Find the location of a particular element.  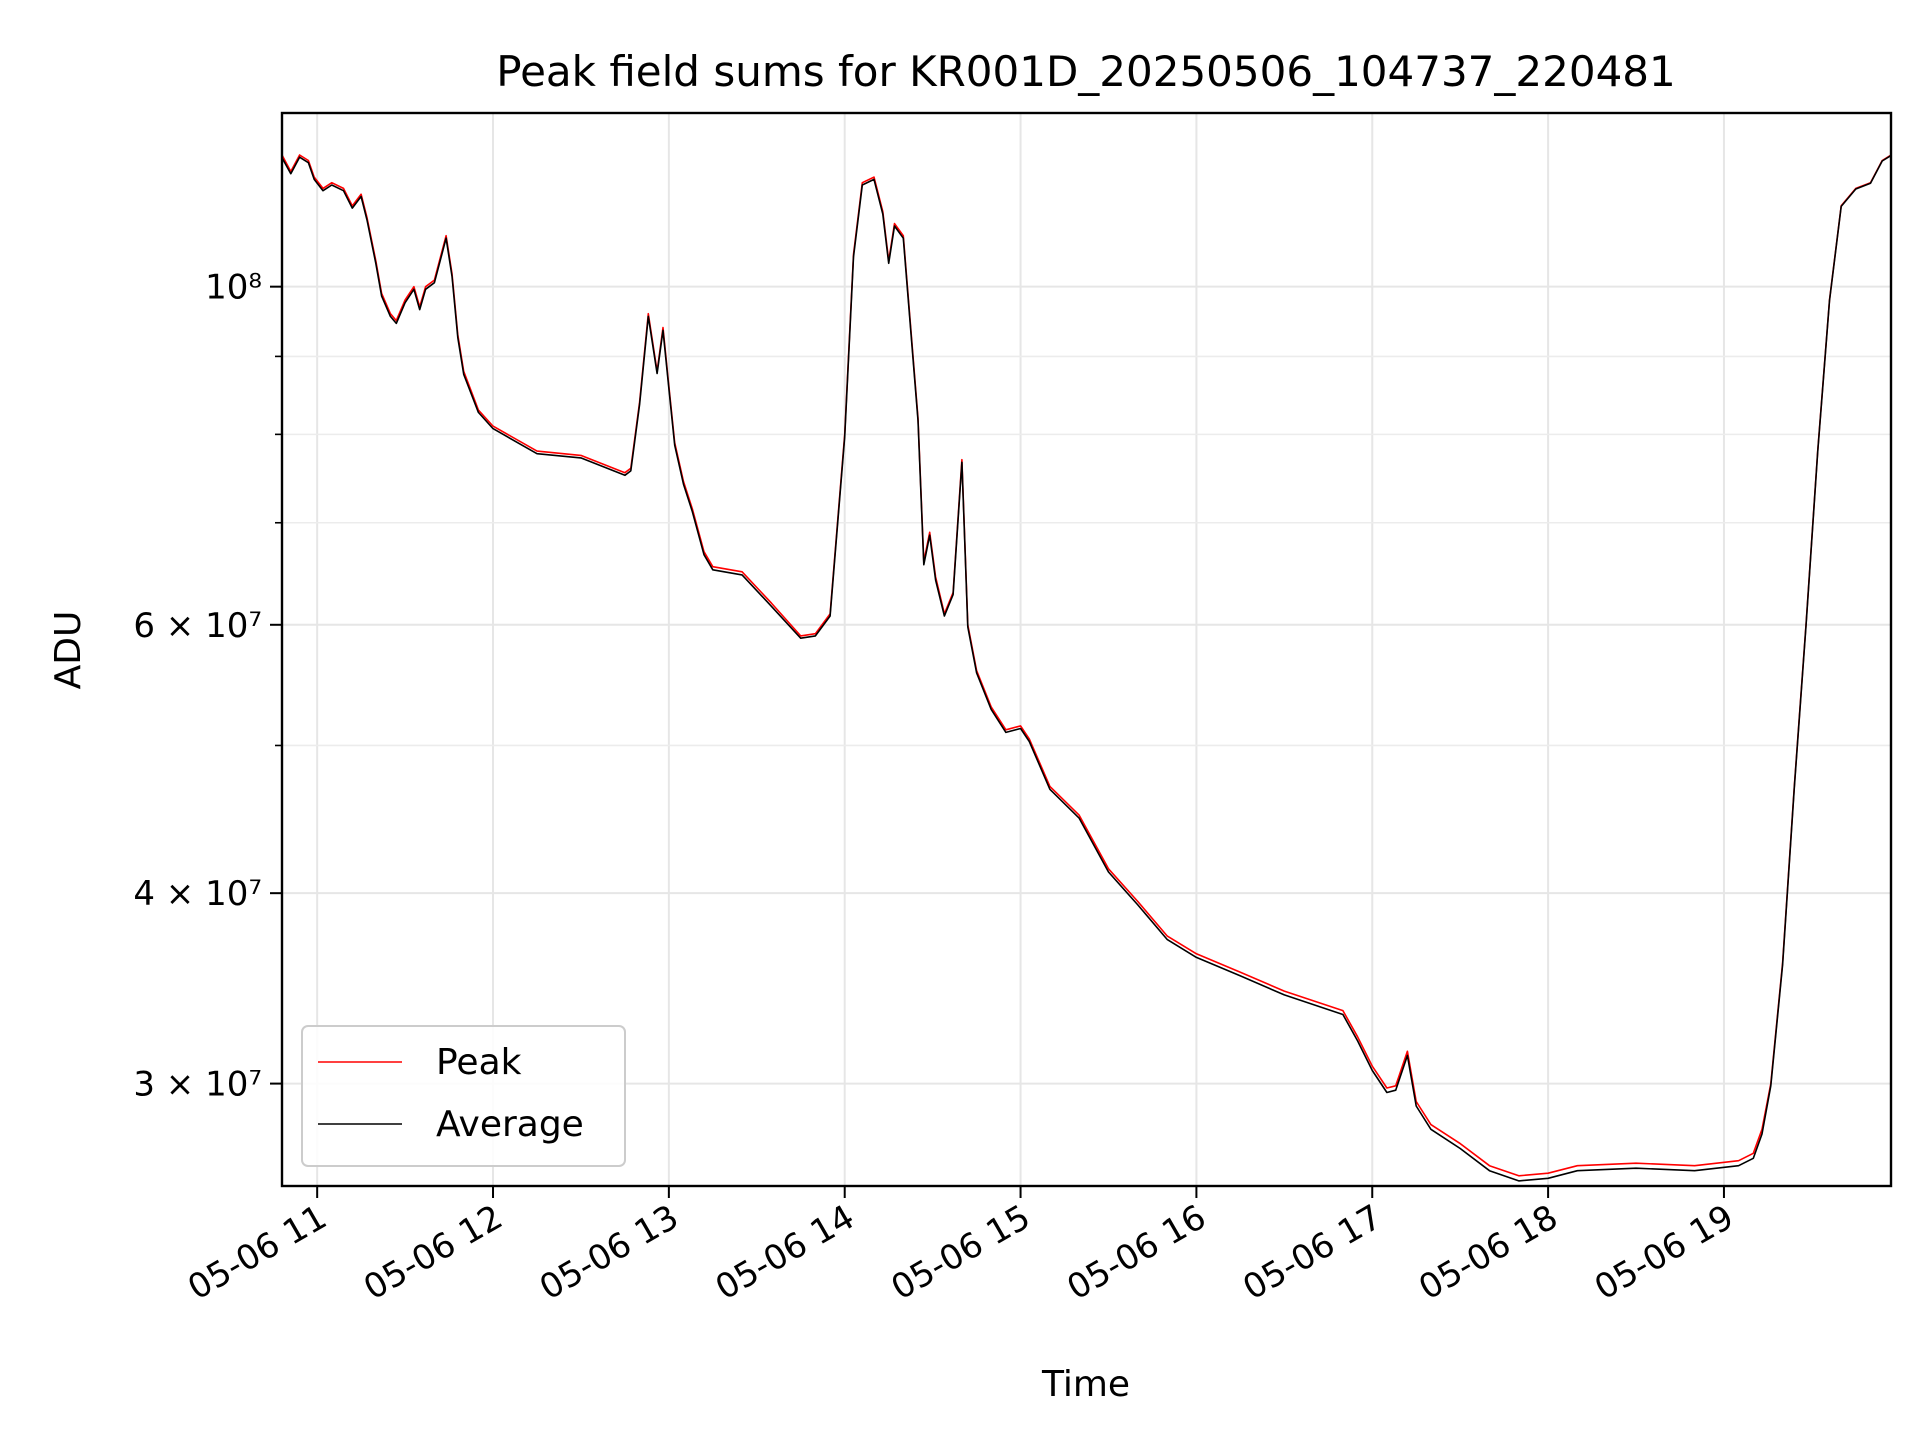

legend: Peak Average is located at coordinates (463, 1096).